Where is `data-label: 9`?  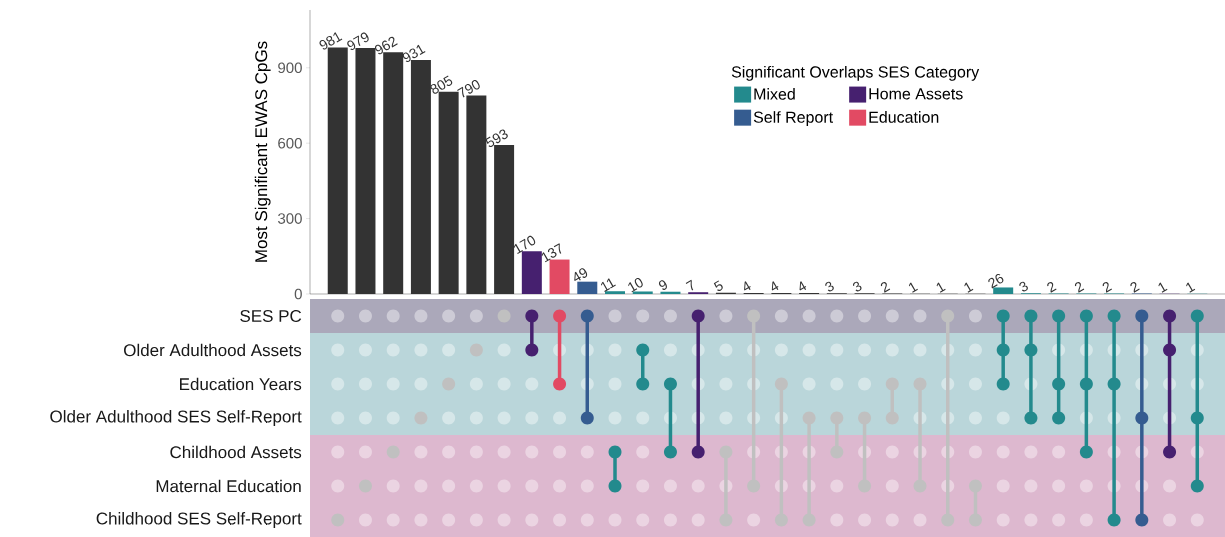
data-label: 9 is located at coordinates (662, 285).